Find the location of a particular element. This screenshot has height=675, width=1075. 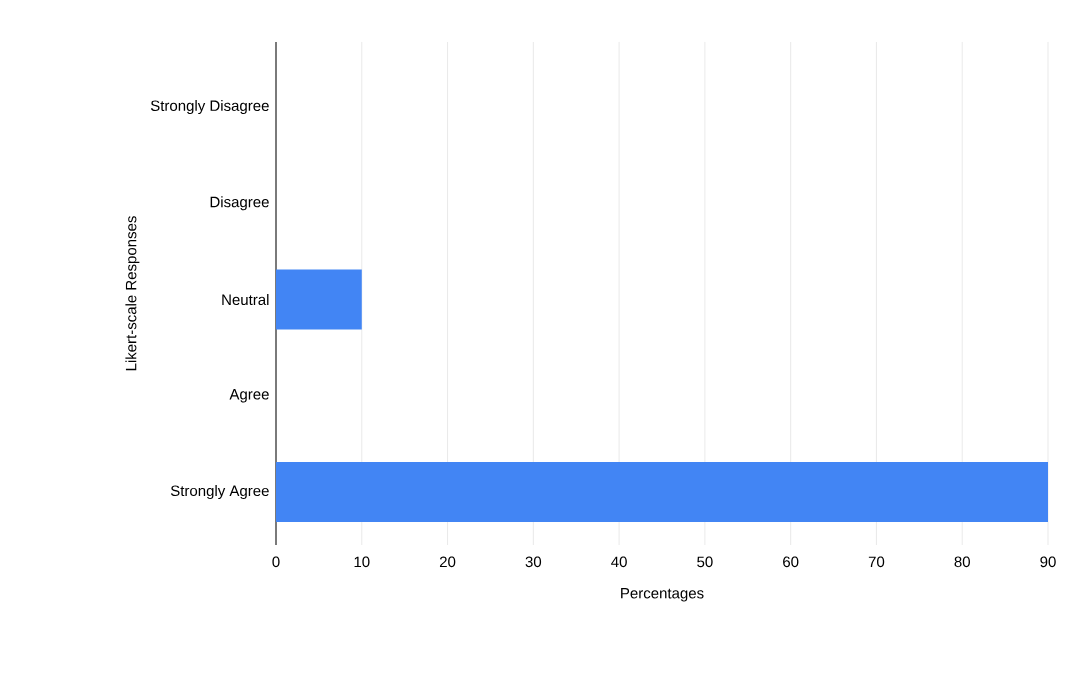

x-tick-label: 30 is located at coordinates (533, 562).